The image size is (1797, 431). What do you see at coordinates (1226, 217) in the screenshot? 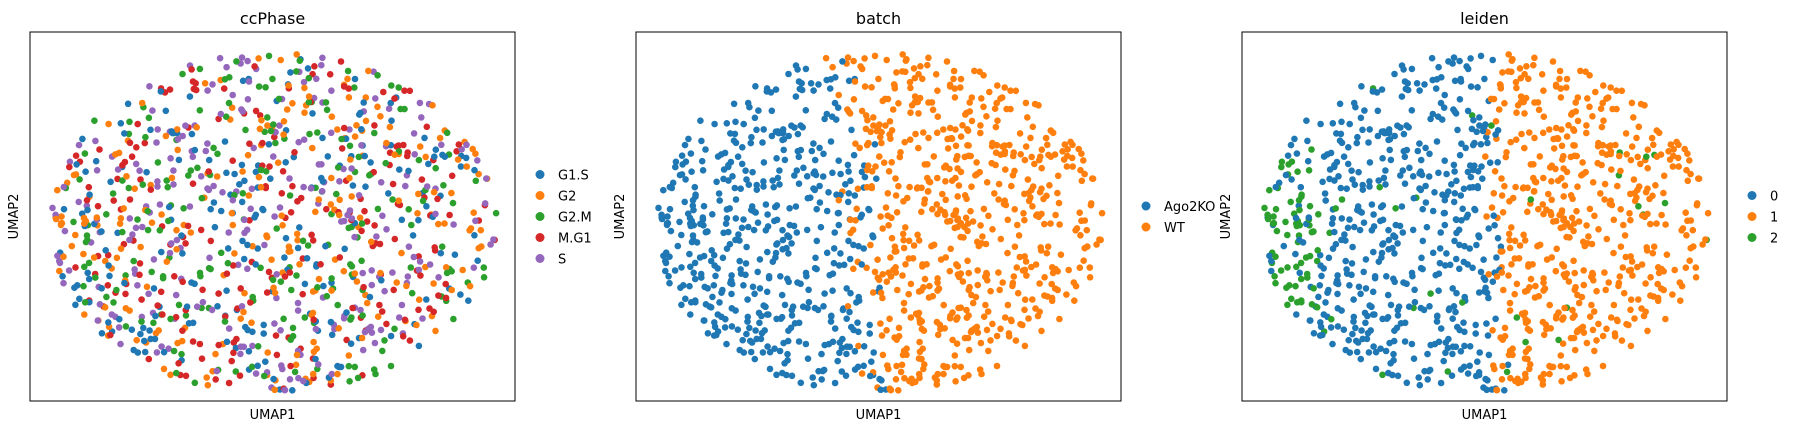
I see `y-axis-label: UMAP2` at bounding box center [1226, 217].